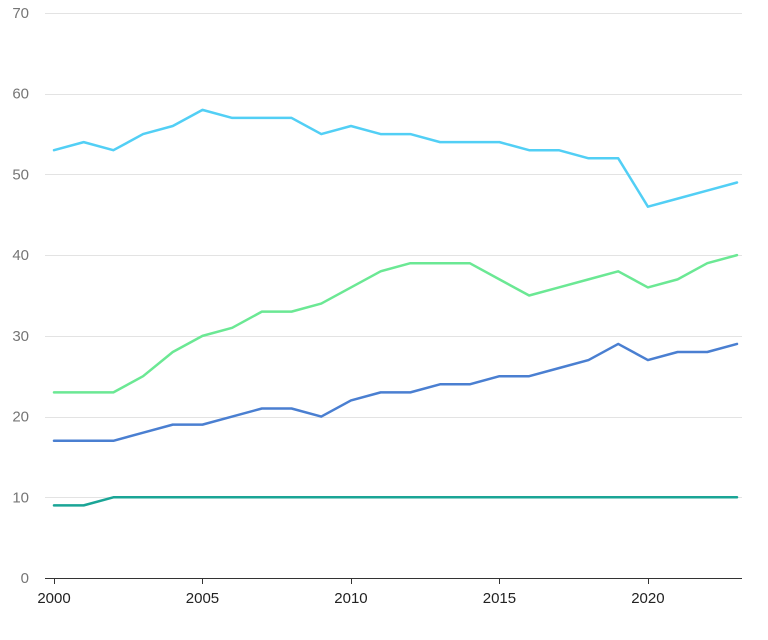 The image size is (768, 640). What do you see at coordinates (20, 13) in the screenshot?
I see `y-tick-label-70: 70` at bounding box center [20, 13].